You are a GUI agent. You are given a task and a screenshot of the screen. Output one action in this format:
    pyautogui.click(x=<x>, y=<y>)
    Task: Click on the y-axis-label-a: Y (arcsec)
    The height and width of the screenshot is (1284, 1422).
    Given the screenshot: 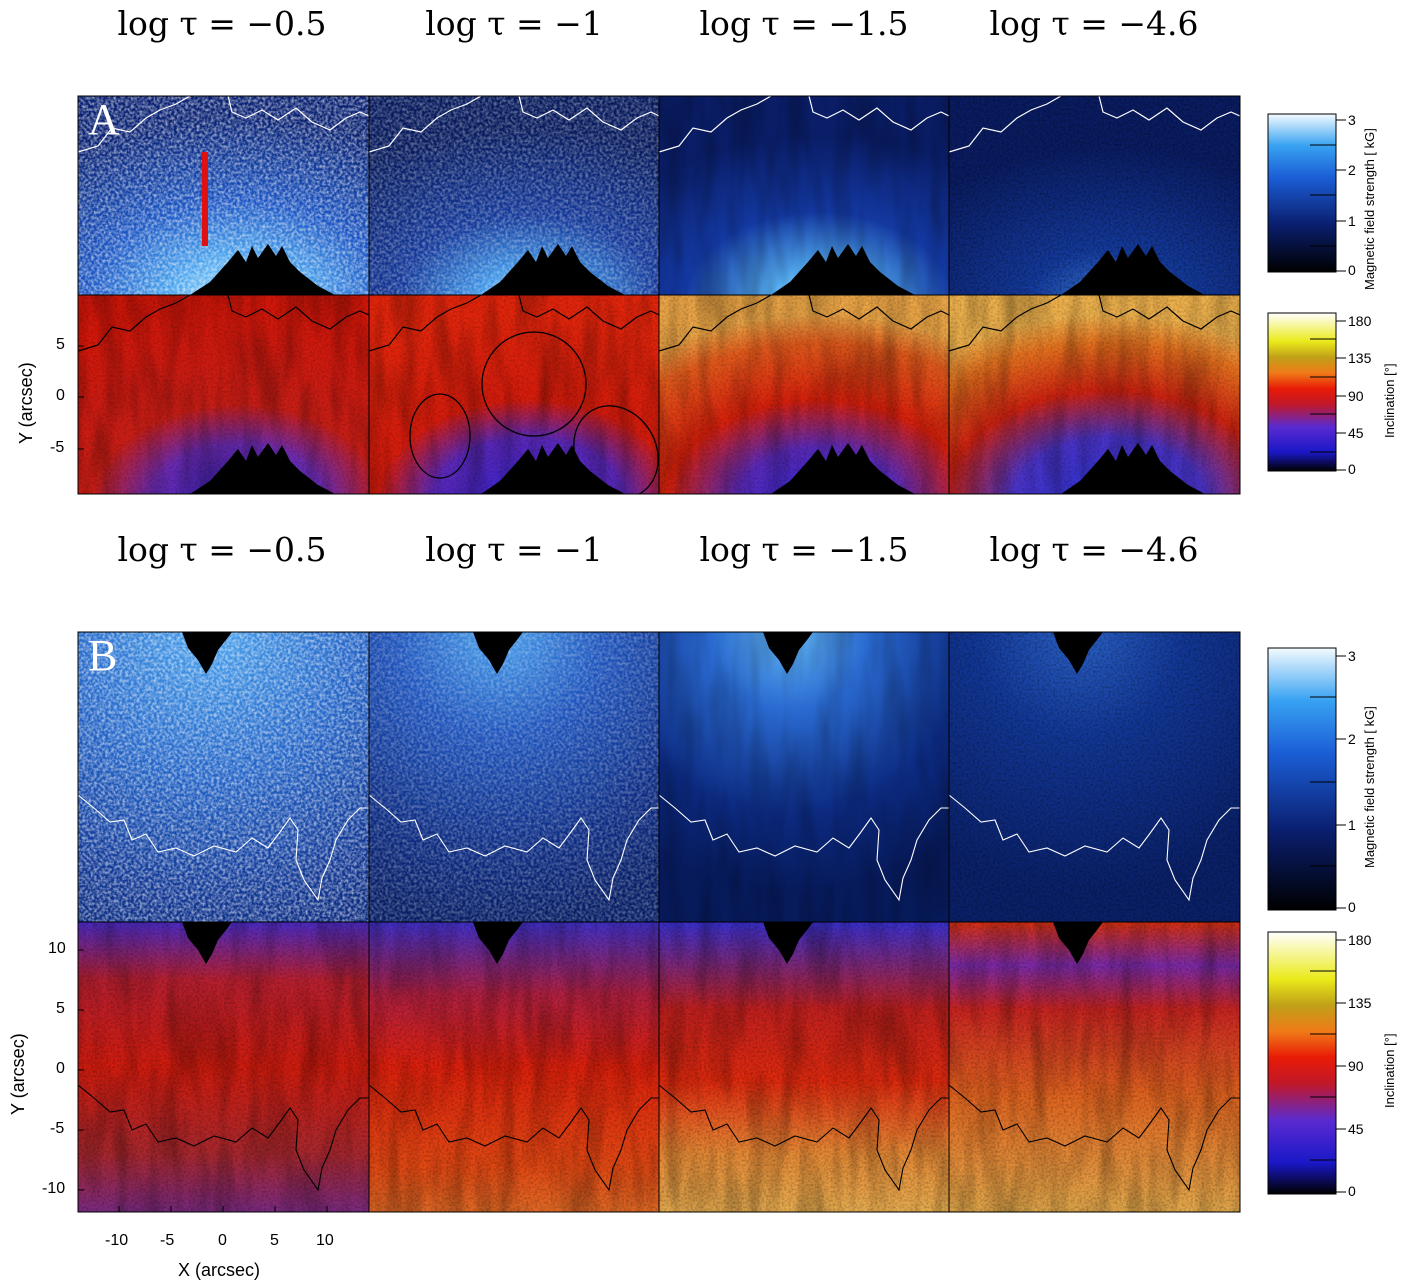 What is the action you would take?
    pyautogui.click(x=26, y=403)
    